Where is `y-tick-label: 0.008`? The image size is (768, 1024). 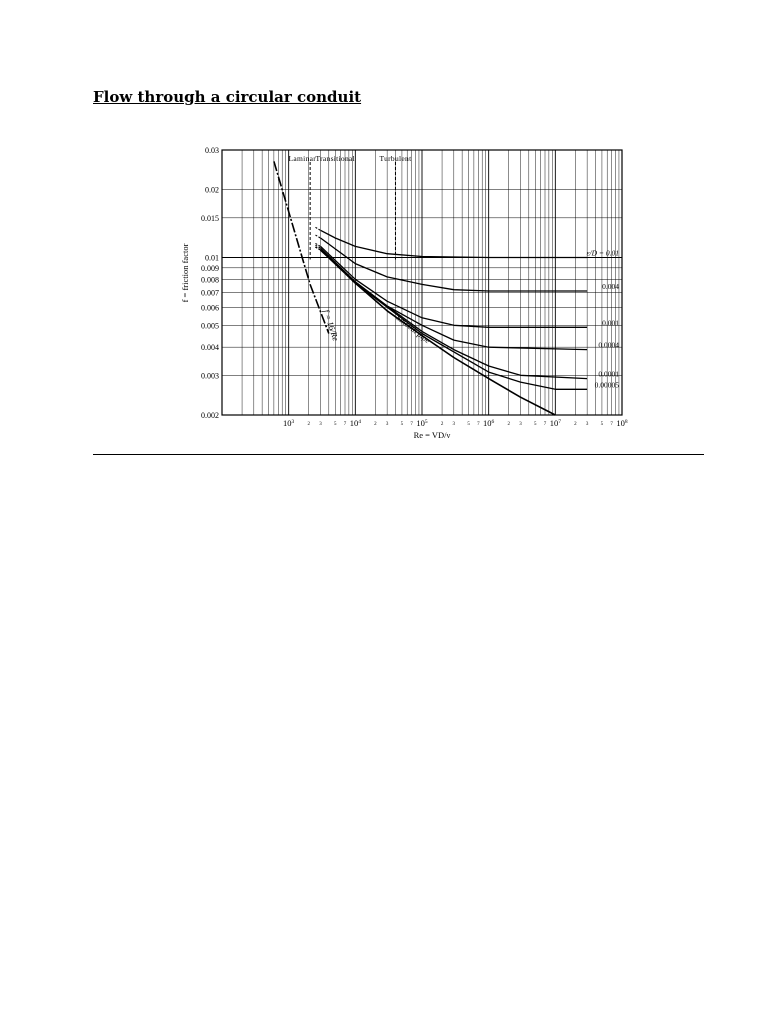 y-tick-label: 0.008 is located at coordinates (210, 279).